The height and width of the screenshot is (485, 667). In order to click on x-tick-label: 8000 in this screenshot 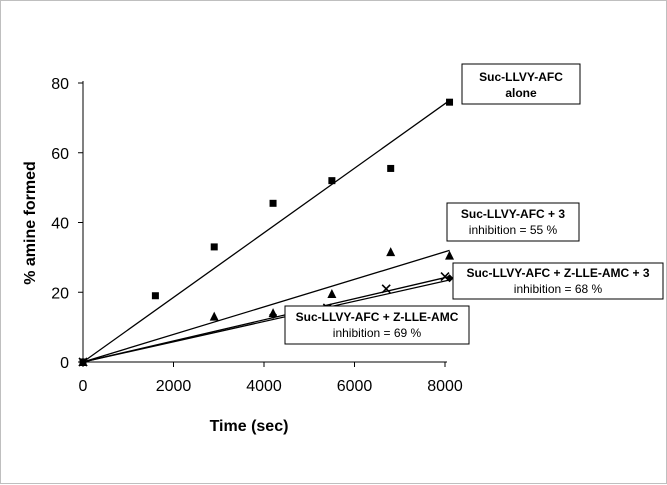, I will do `click(445, 386)`.